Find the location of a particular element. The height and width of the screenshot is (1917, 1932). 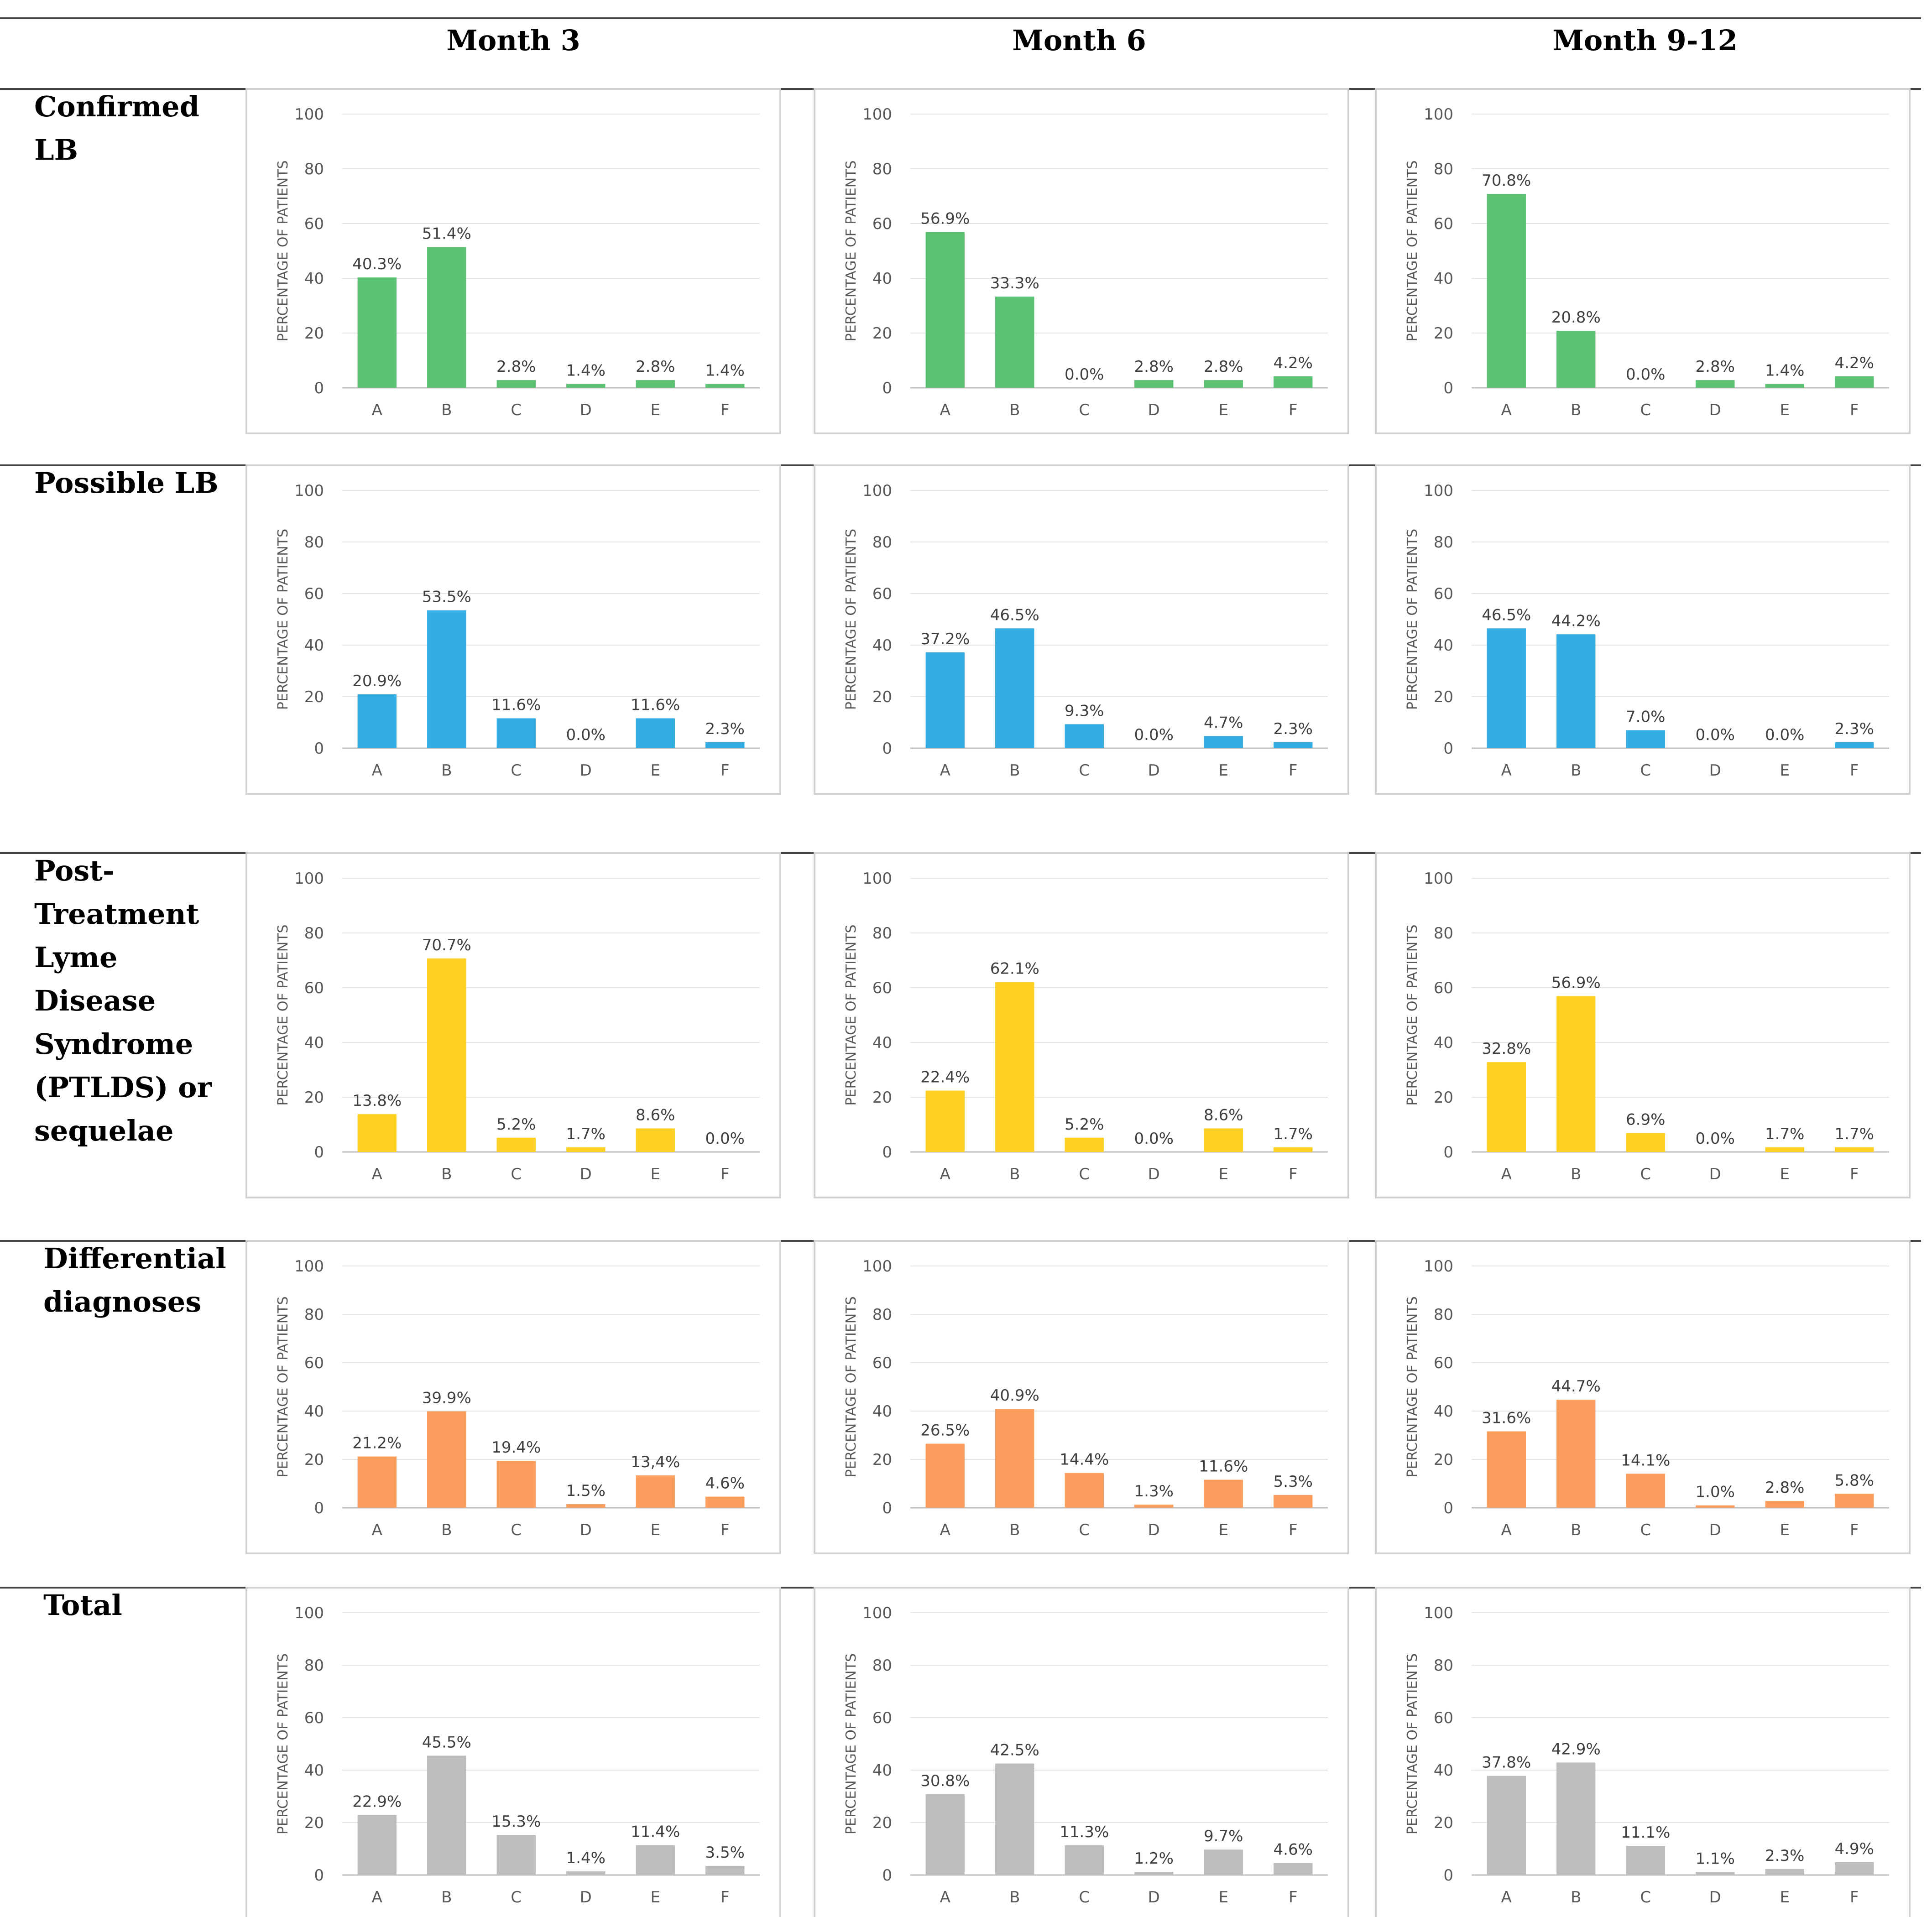

data-label: 14.1% is located at coordinates (1645, 1460).